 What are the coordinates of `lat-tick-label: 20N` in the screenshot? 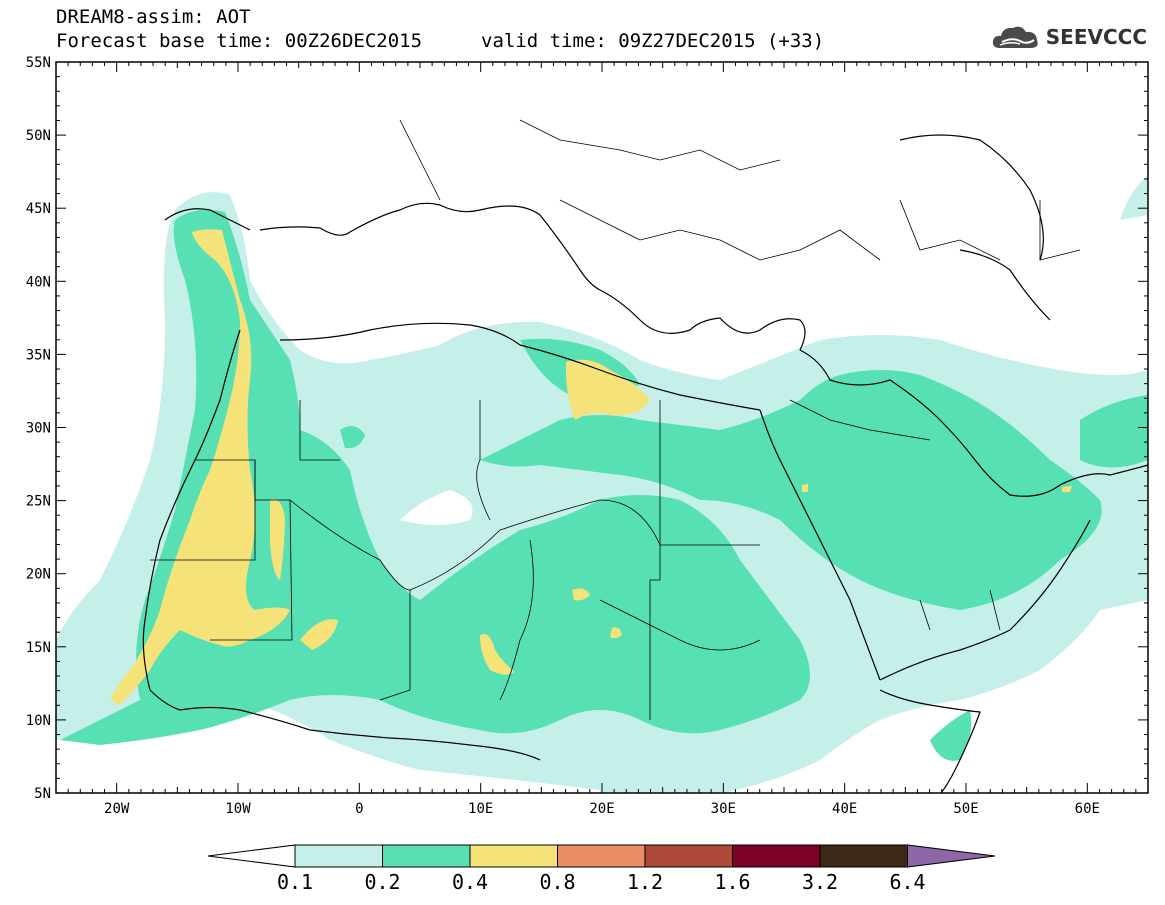 It's located at (38, 575).